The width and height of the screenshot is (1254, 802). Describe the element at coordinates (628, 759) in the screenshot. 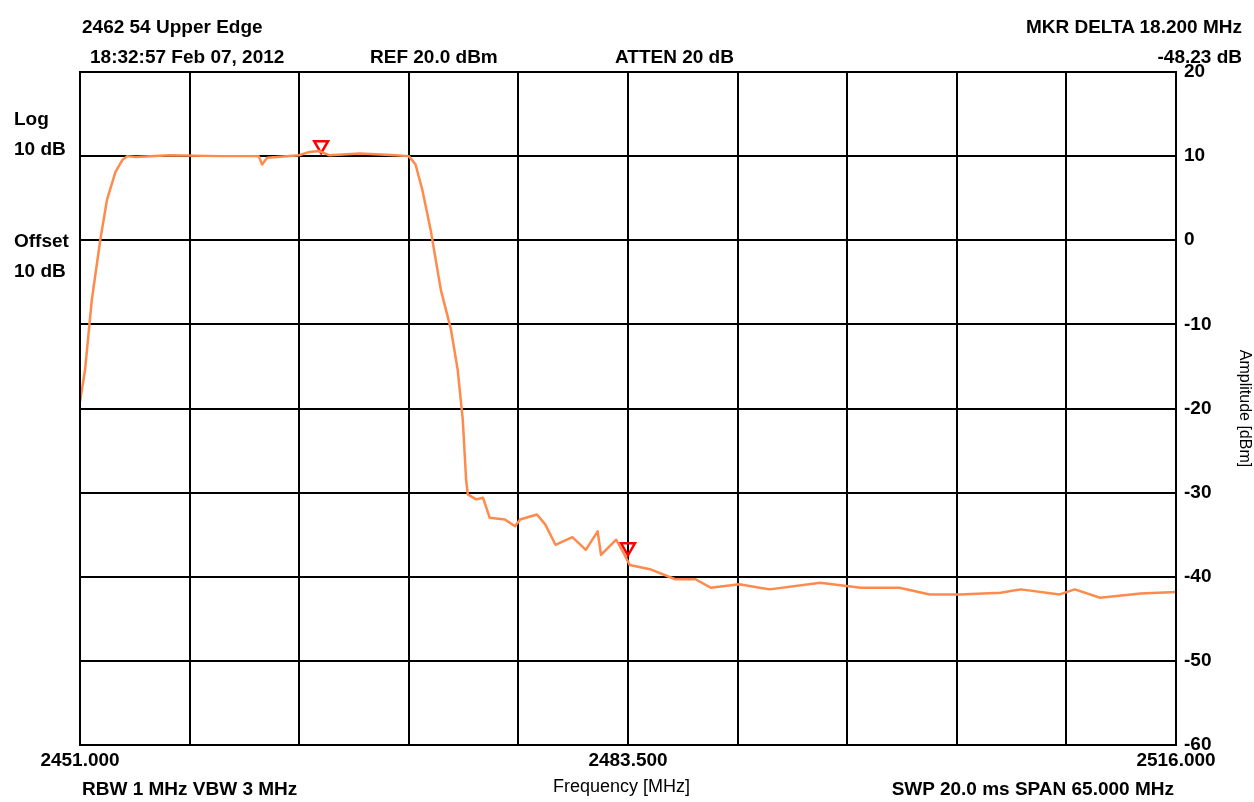

I see `x-tick-label: 2483.500` at that location.